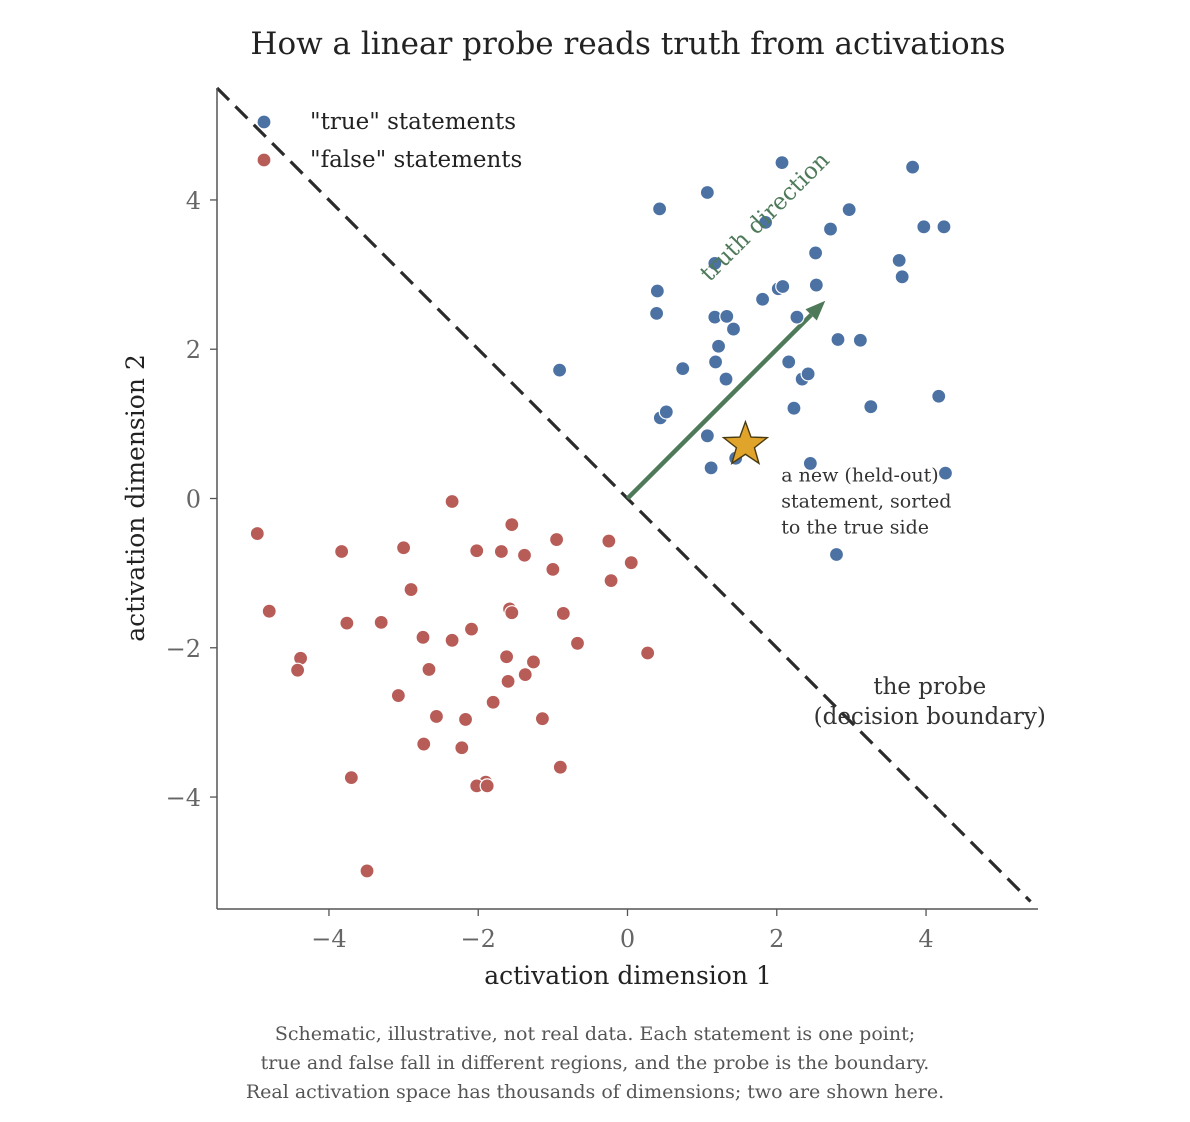 The width and height of the screenshot is (1190, 1122). I want to click on truth-direction-arrow, so click(719, 407).